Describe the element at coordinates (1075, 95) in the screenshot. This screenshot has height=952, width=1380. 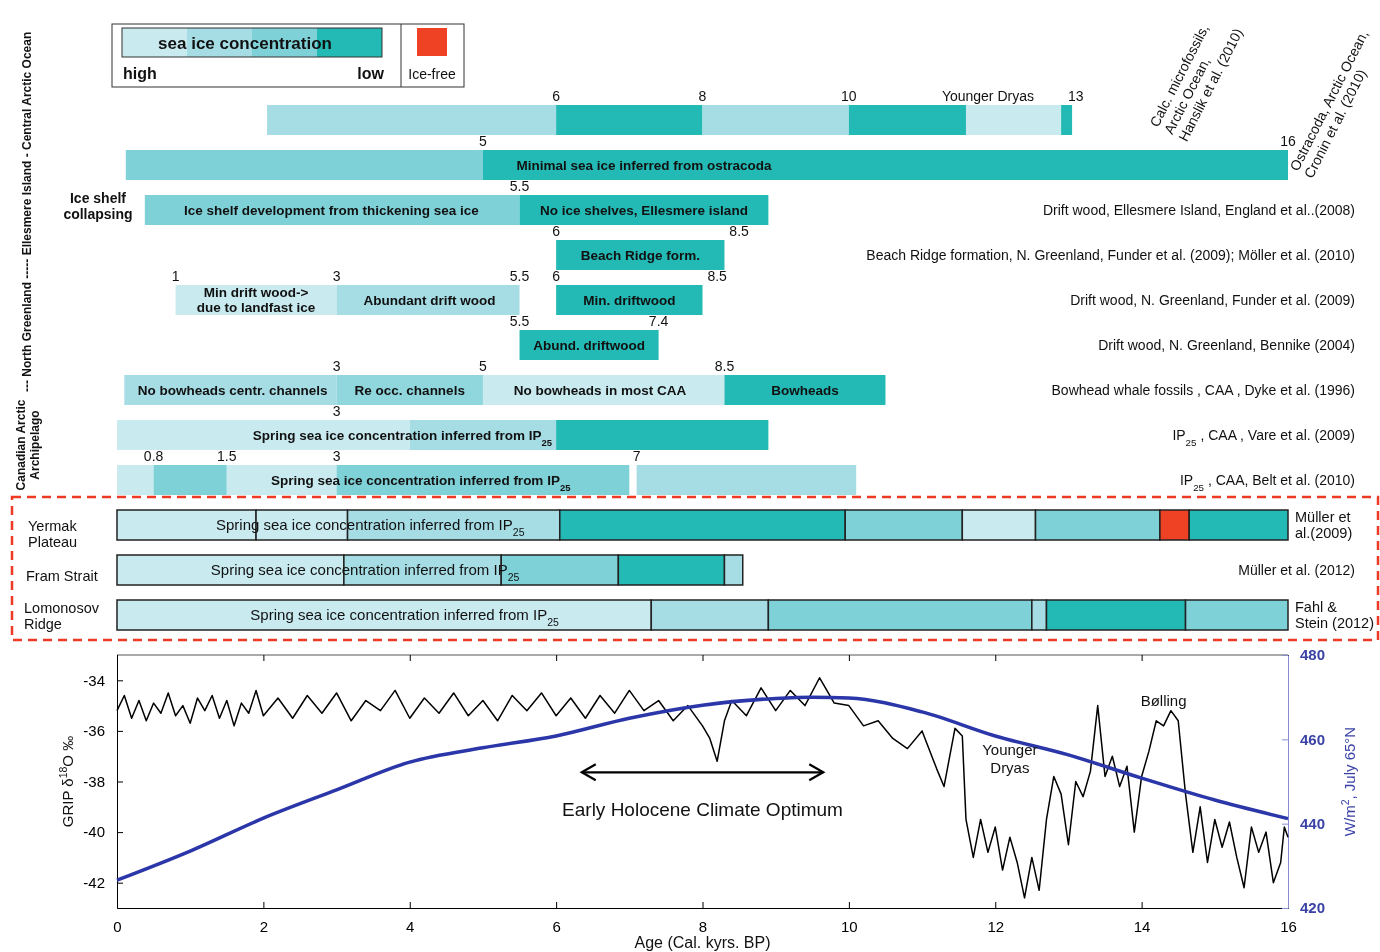
I see `annotation: 13` at that location.